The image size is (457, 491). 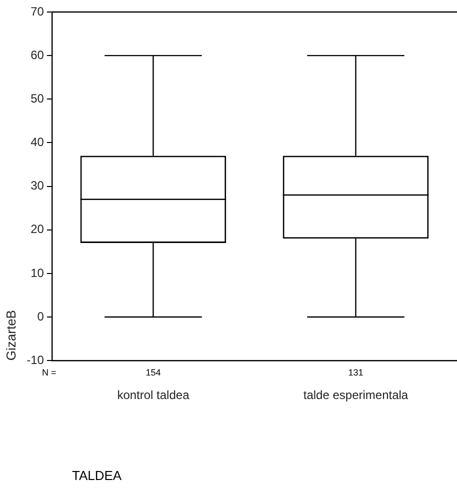 I want to click on y-tick-label: 30, so click(x=37, y=185).